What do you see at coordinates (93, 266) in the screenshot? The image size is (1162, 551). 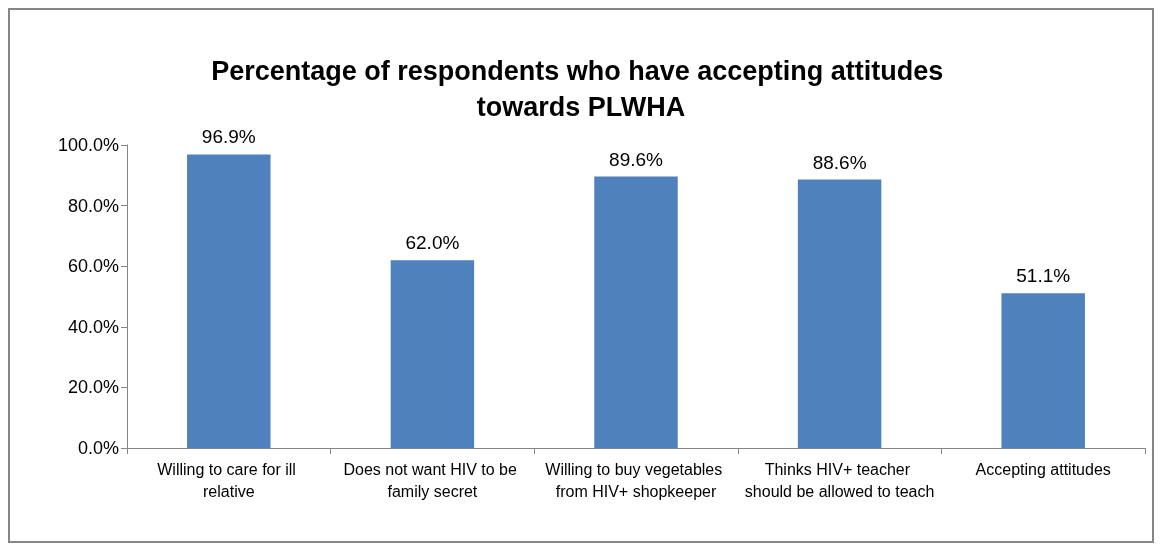 I see `y-tick-label: 60.0%` at bounding box center [93, 266].